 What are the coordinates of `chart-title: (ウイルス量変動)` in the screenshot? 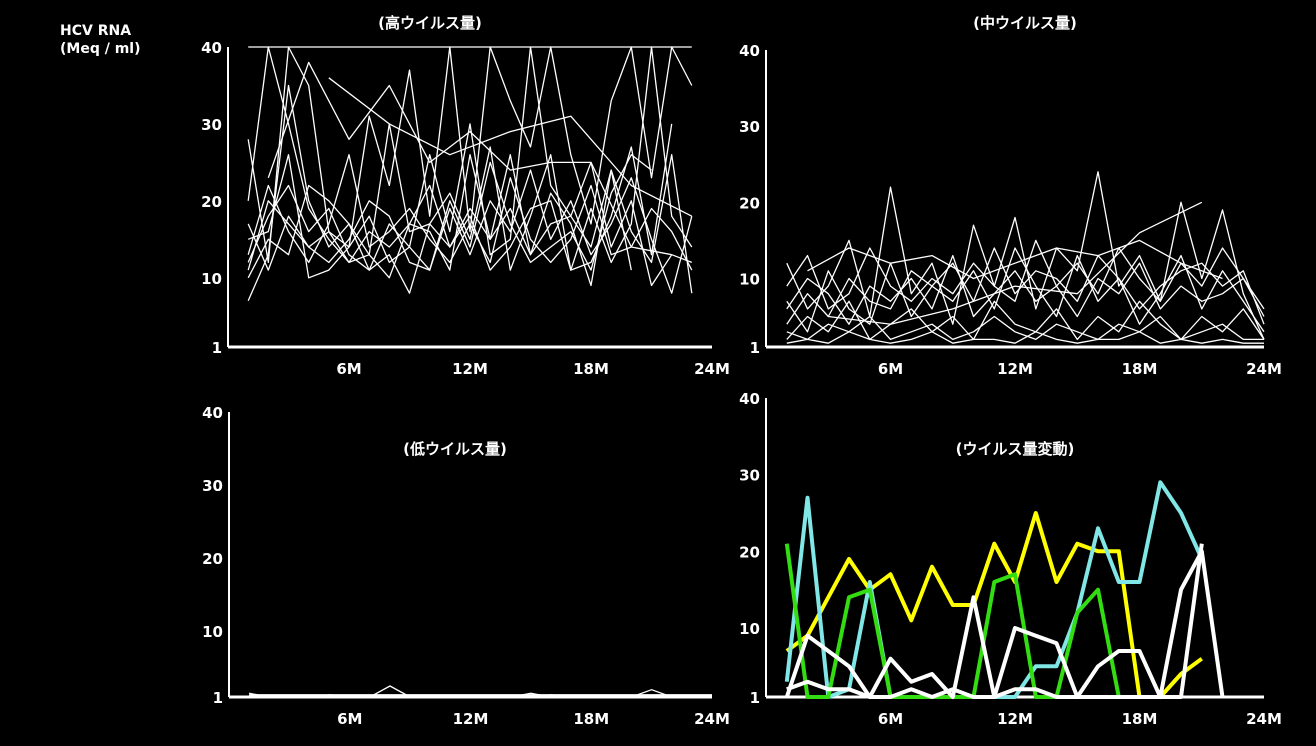 It's located at (1015, 449).